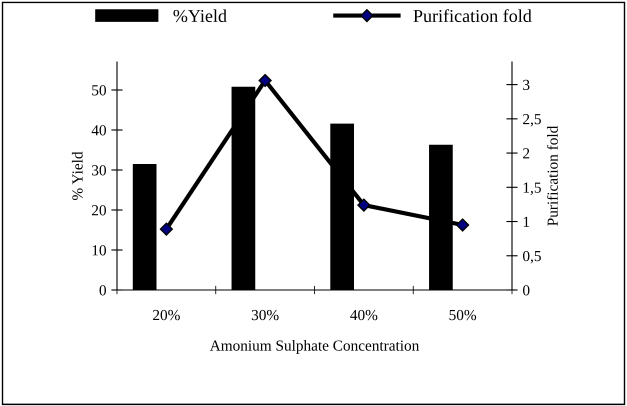 The height and width of the screenshot is (406, 627). I want to click on y2-tick-label: 0, so click(526, 290).